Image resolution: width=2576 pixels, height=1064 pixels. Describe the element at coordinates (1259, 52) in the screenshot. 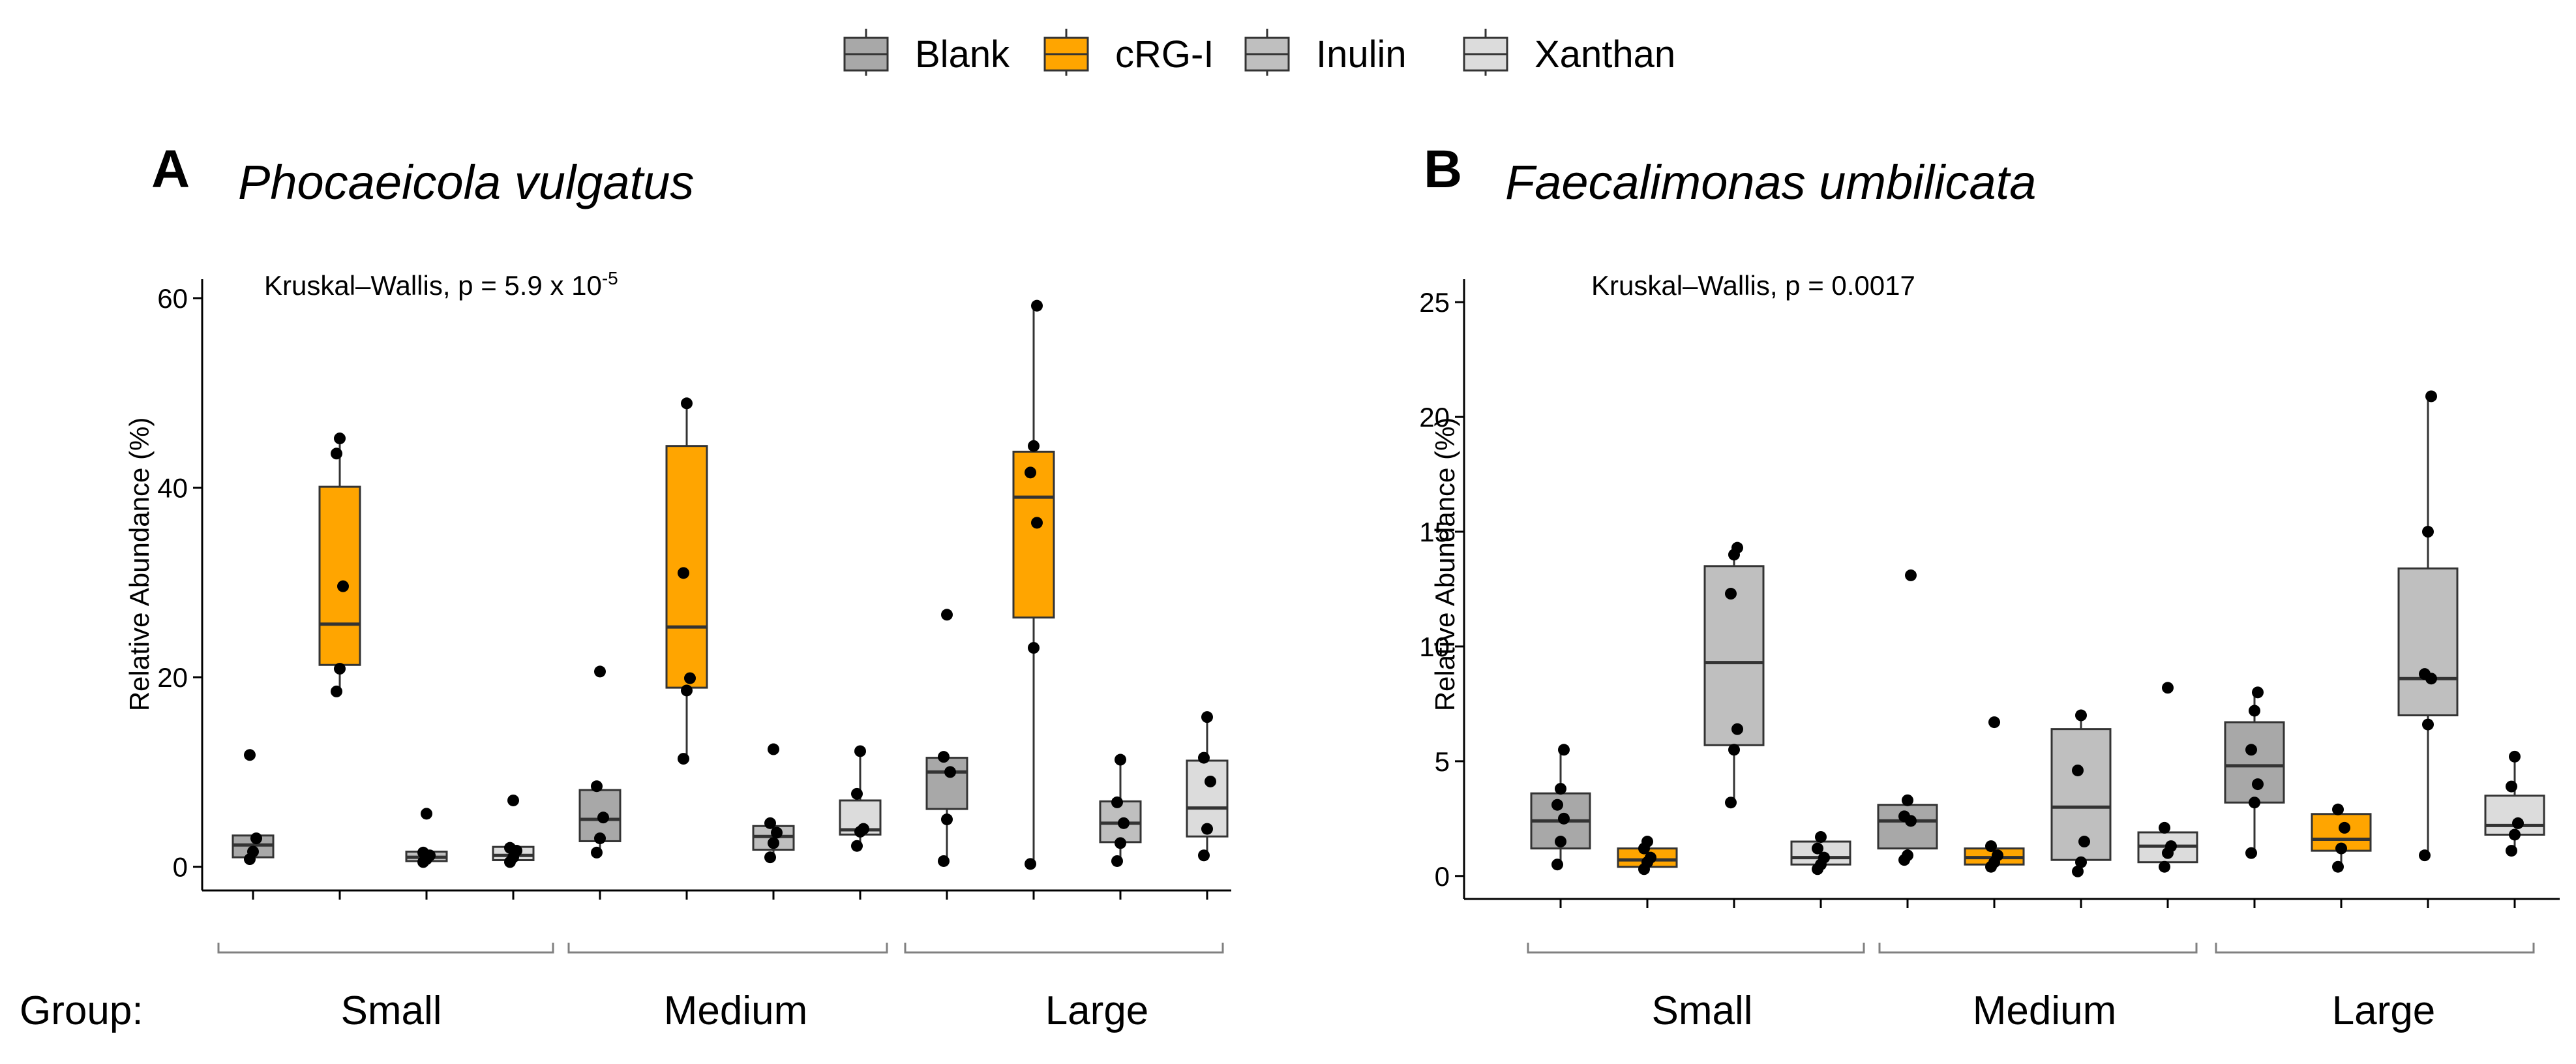

I see `legend: Blank cRG-I Inulin Xanthan` at that location.